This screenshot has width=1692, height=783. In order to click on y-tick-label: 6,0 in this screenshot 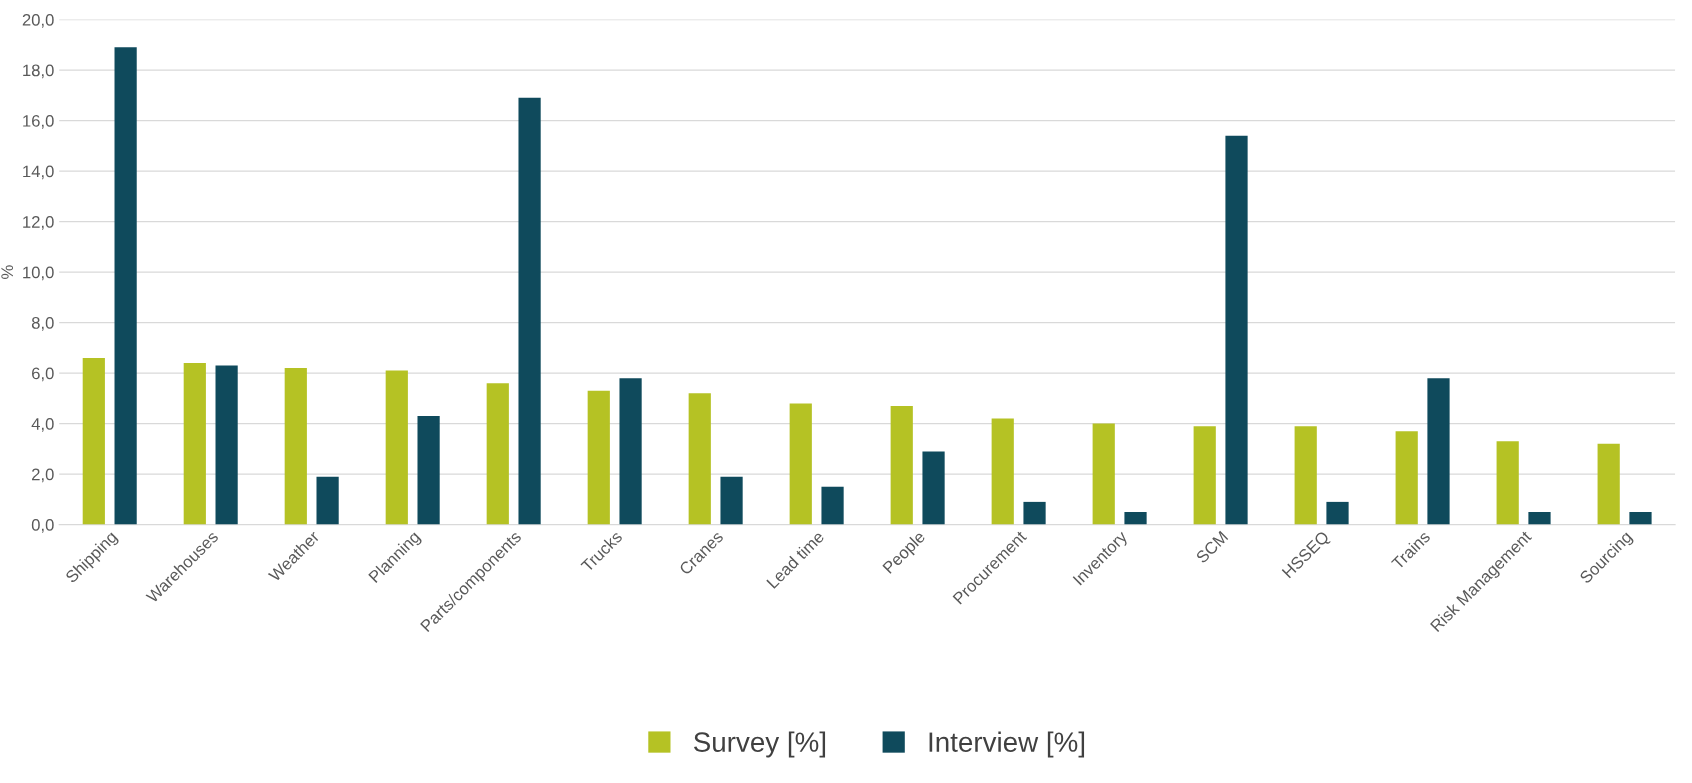, I will do `click(43, 374)`.